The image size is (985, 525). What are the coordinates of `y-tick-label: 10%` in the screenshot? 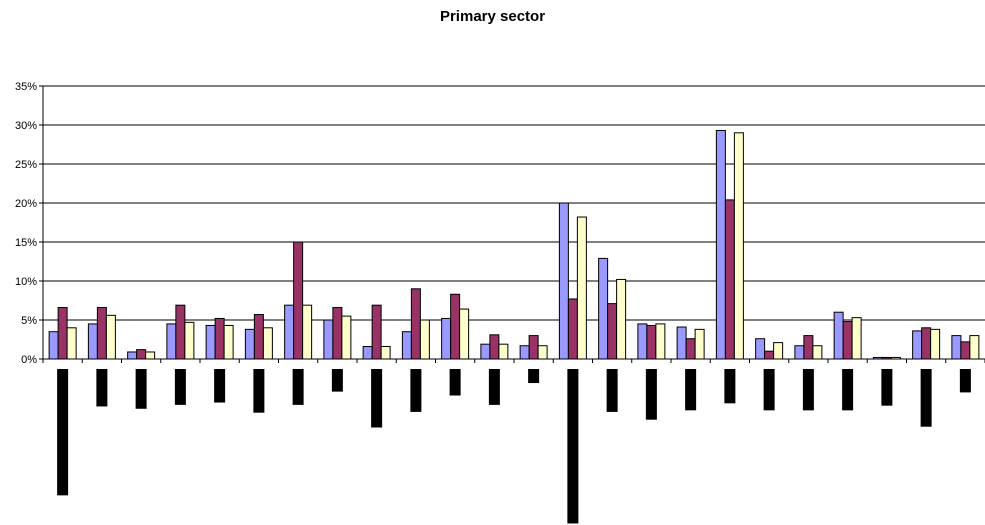 It's located at (26, 282).